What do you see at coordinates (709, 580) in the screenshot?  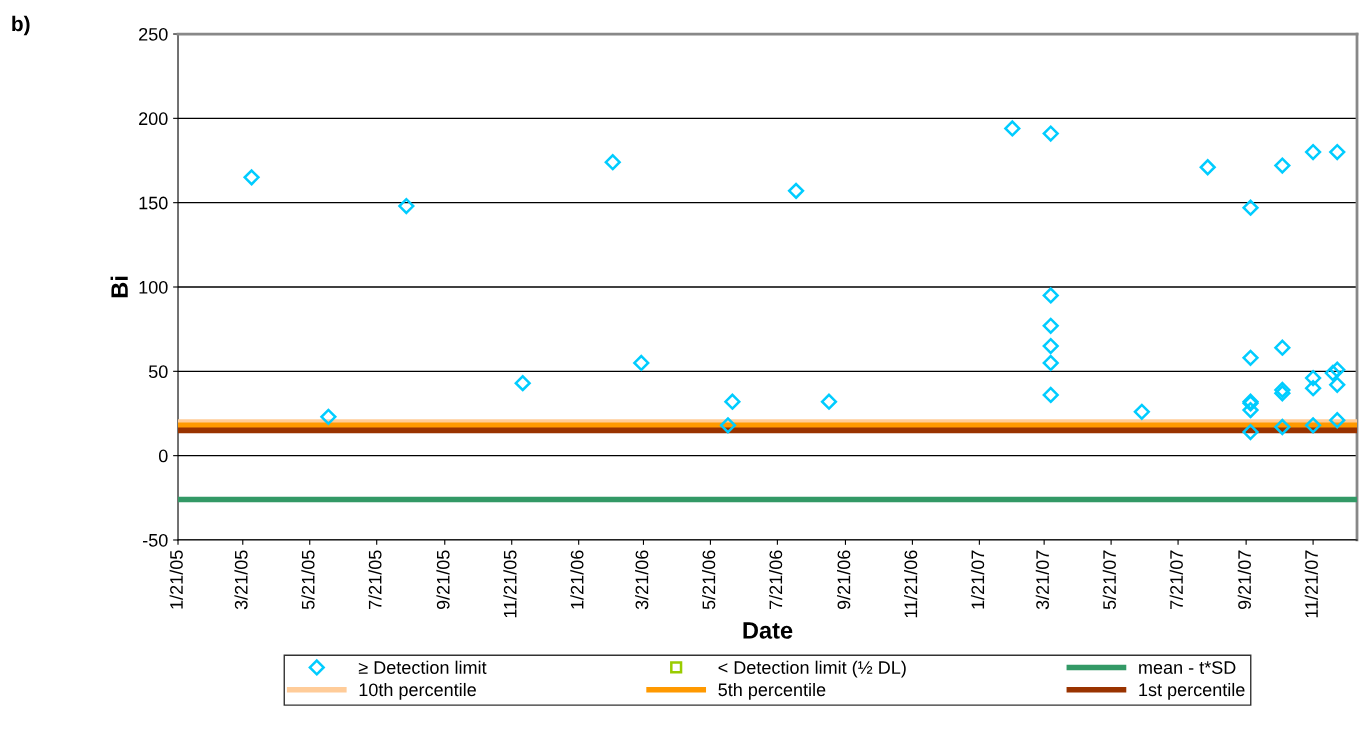 I see `x-tick-label: 5/21/06` at bounding box center [709, 580].